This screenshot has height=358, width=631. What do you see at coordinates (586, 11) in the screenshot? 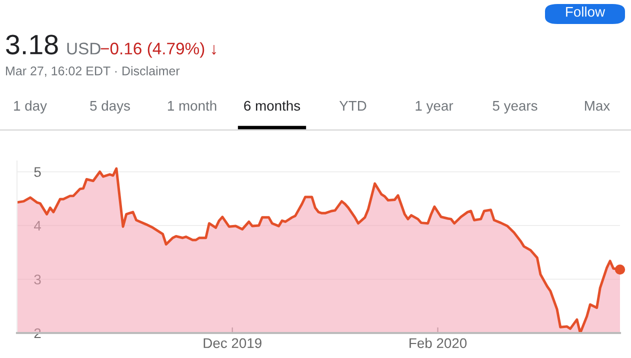
I see `text: Follow` at bounding box center [586, 11].